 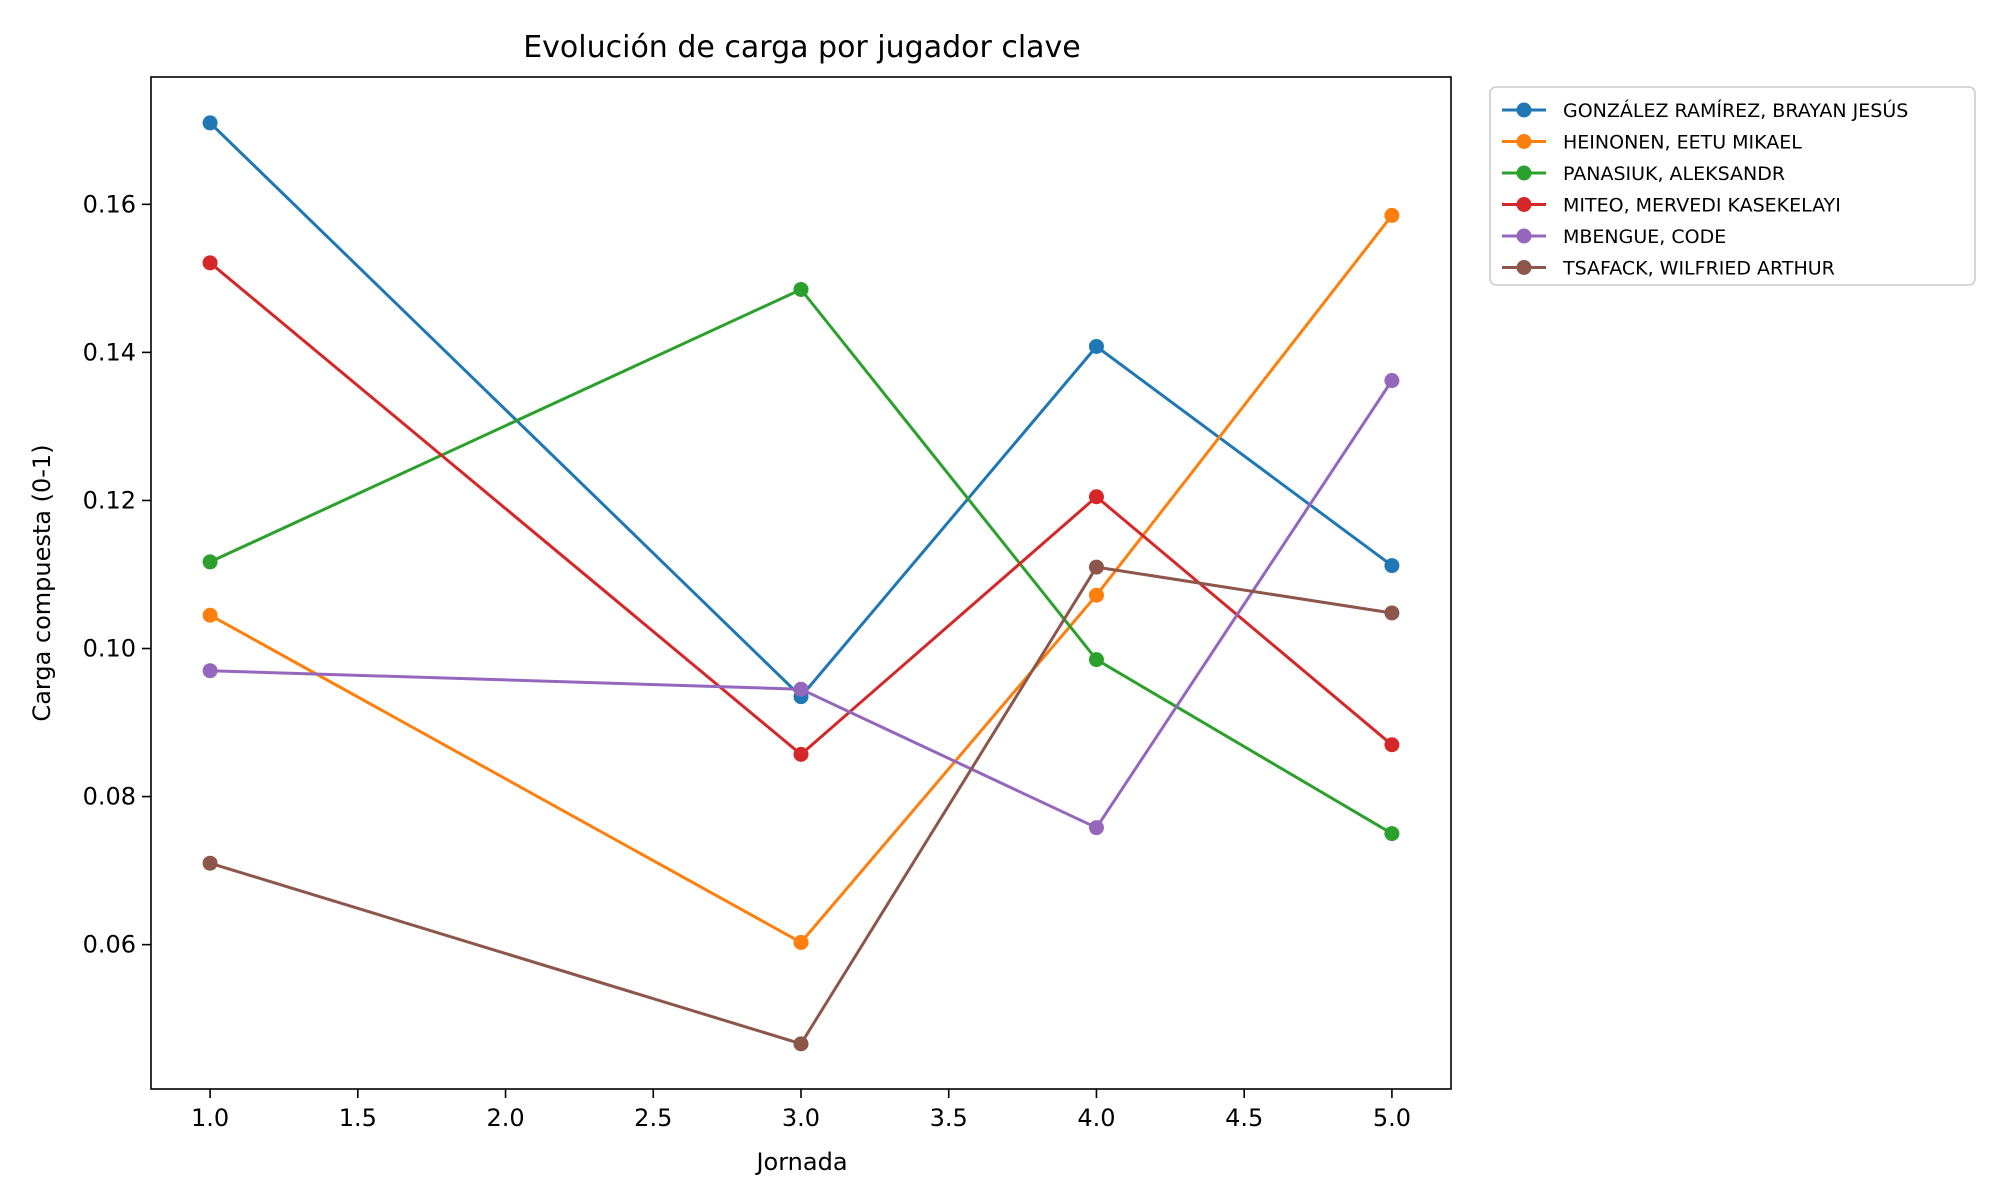 I want to click on x-axis-title: Jornada, so click(x=800, y=1162).